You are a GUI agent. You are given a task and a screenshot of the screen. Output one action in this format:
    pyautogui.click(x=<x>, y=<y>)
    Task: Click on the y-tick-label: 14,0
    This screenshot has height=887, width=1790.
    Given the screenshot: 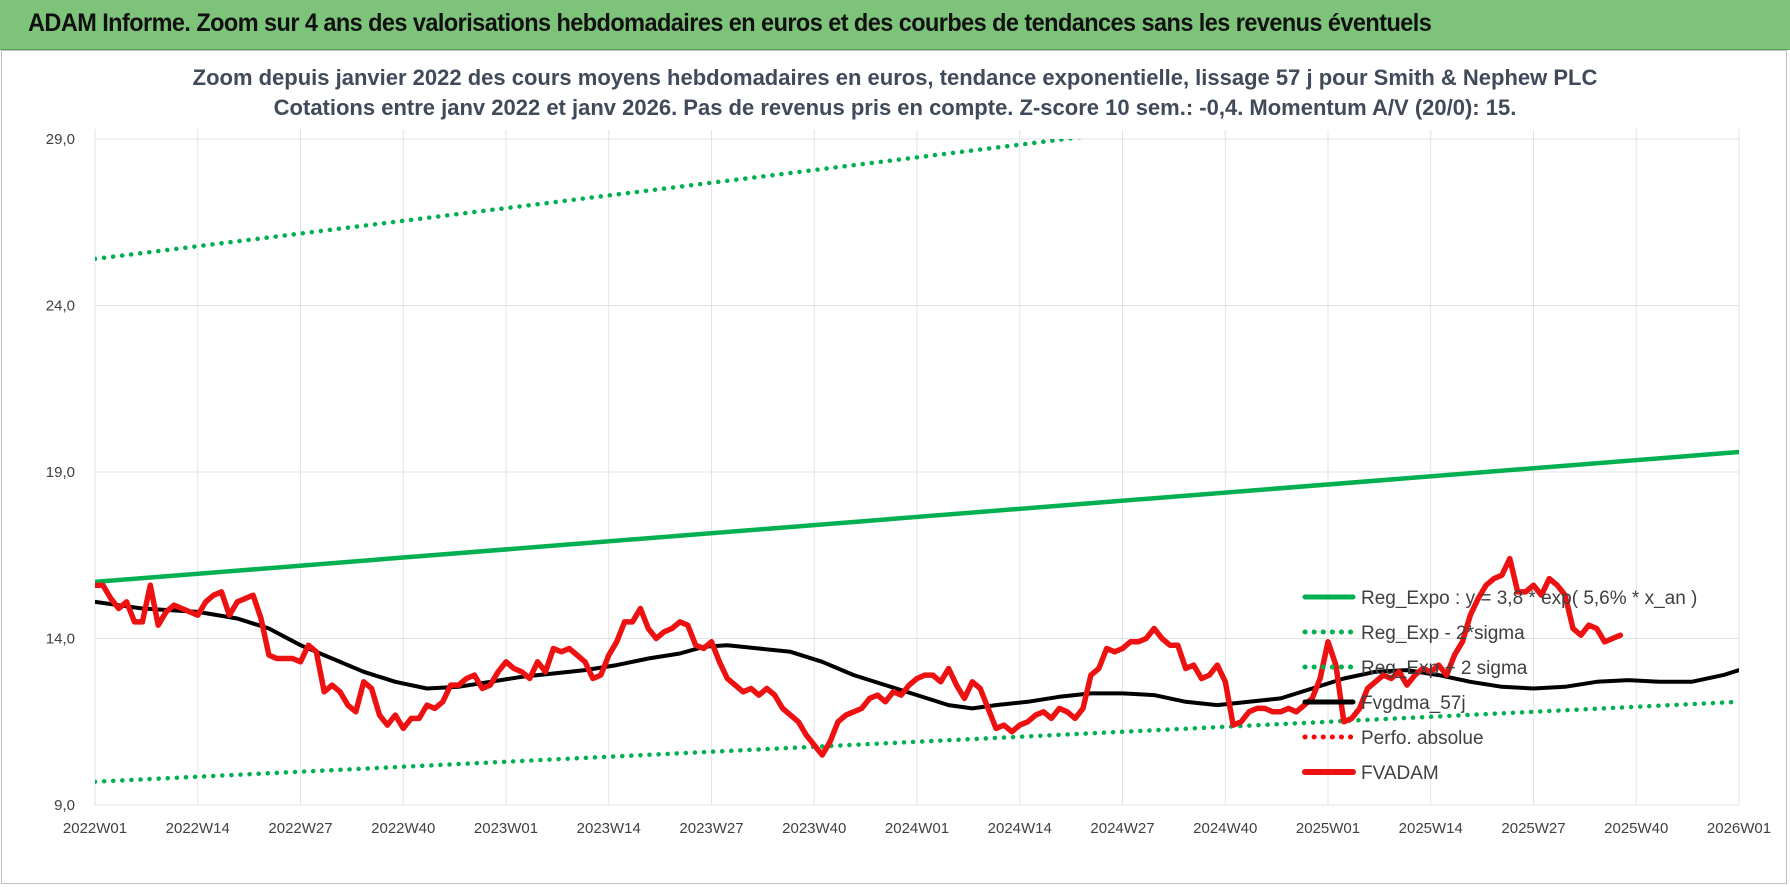 What is the action you would take?
    pyautogui.click(x=60, y=639)
    